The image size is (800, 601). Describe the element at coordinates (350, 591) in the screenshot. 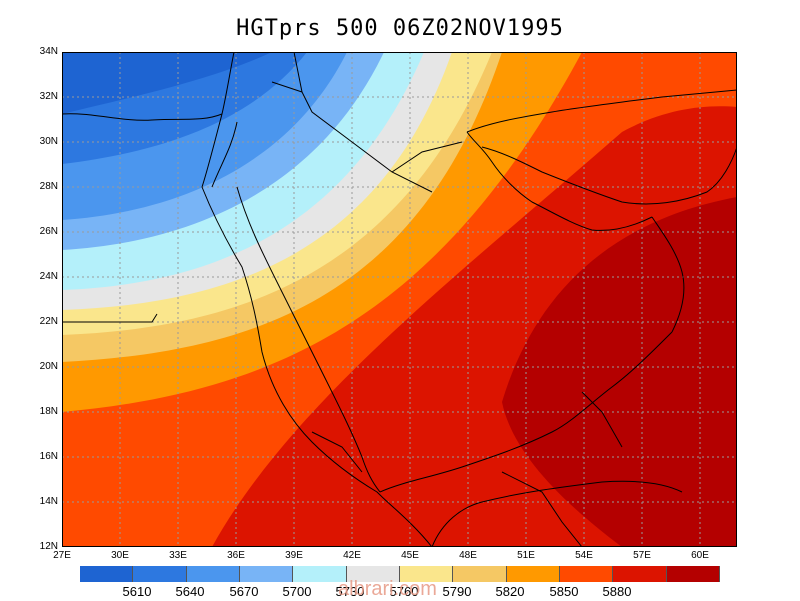

I see `legend-label: 5730` at that location.